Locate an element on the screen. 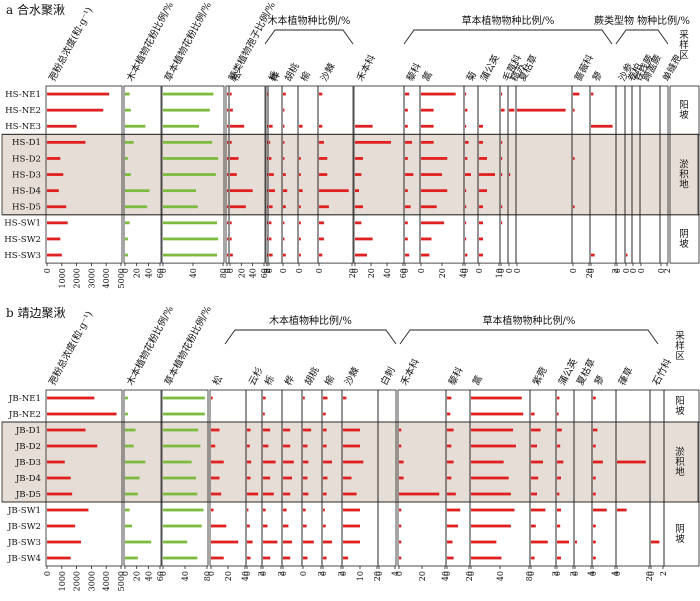 Image resolution: width=700 pixels, height=601 pixels. column-17: 蓼0 4 is located at coordinates (604, 474).